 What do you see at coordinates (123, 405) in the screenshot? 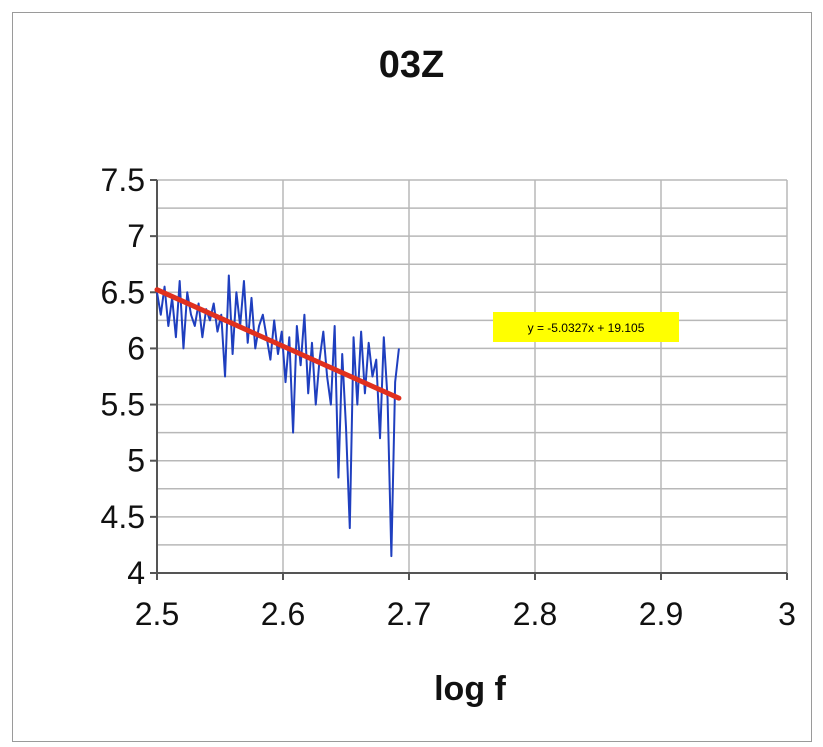
I see `y-tick-label: 5.5` at bounding box center [123, 405].